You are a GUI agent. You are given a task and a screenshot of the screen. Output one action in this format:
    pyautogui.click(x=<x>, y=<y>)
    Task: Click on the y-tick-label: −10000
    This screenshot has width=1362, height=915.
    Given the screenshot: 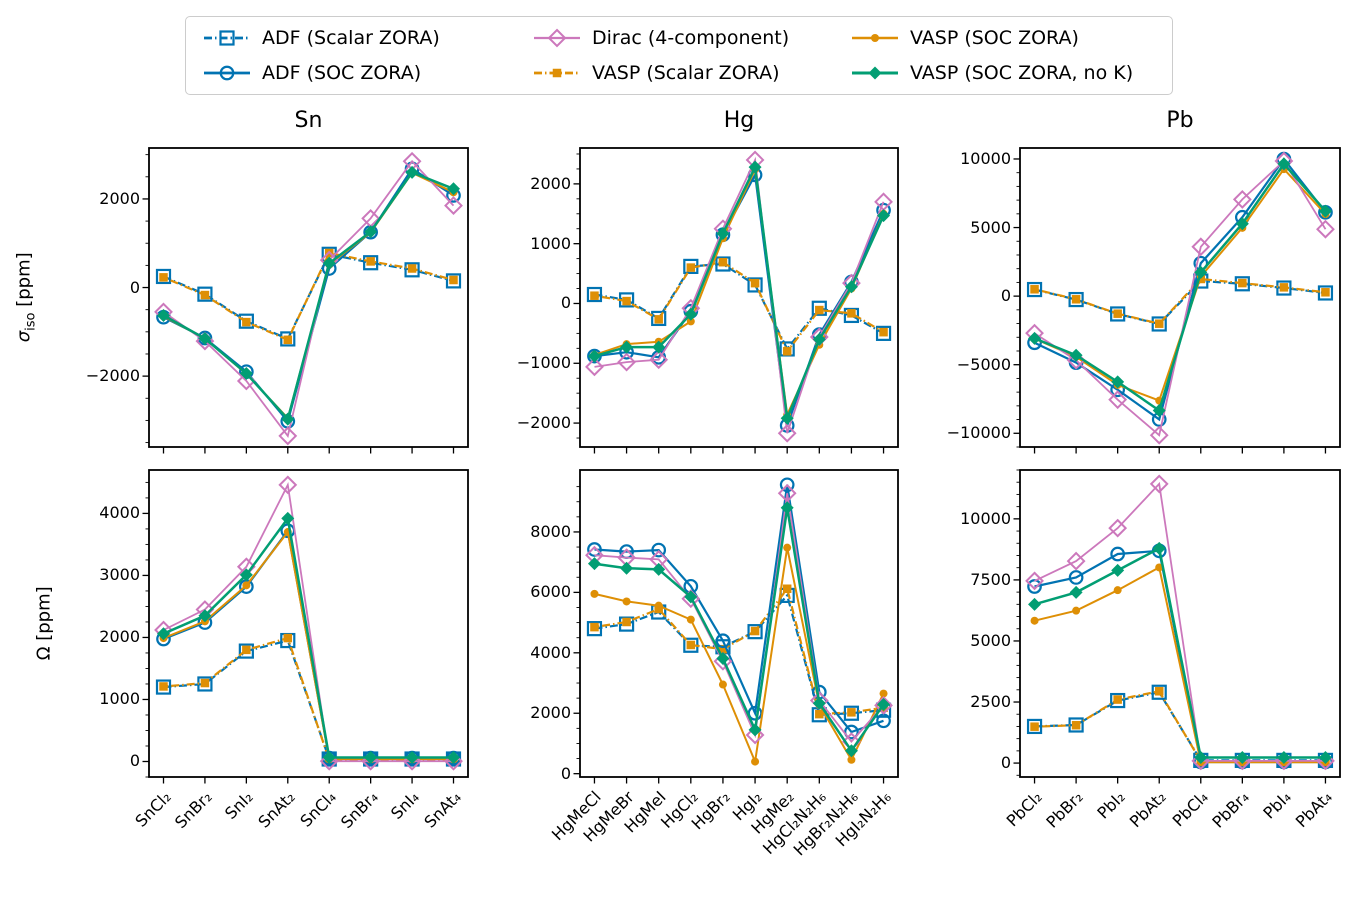 What is the action you would take?
    pyautogui.click(x=978, y=433)
    